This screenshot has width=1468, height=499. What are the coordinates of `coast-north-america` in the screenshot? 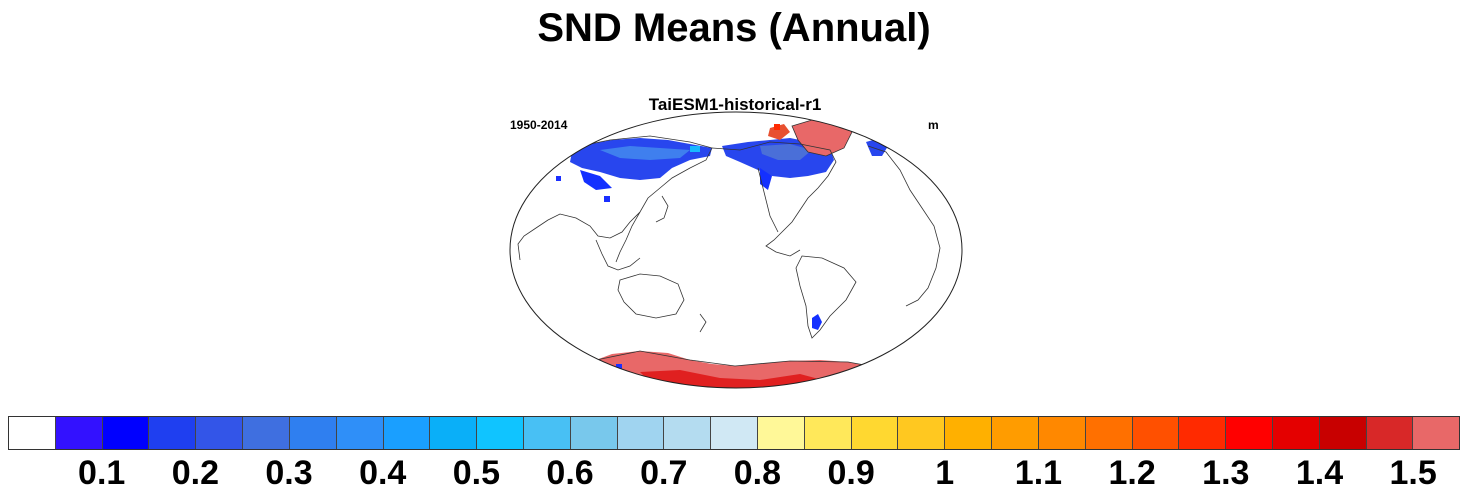 It's located at (774, 199).